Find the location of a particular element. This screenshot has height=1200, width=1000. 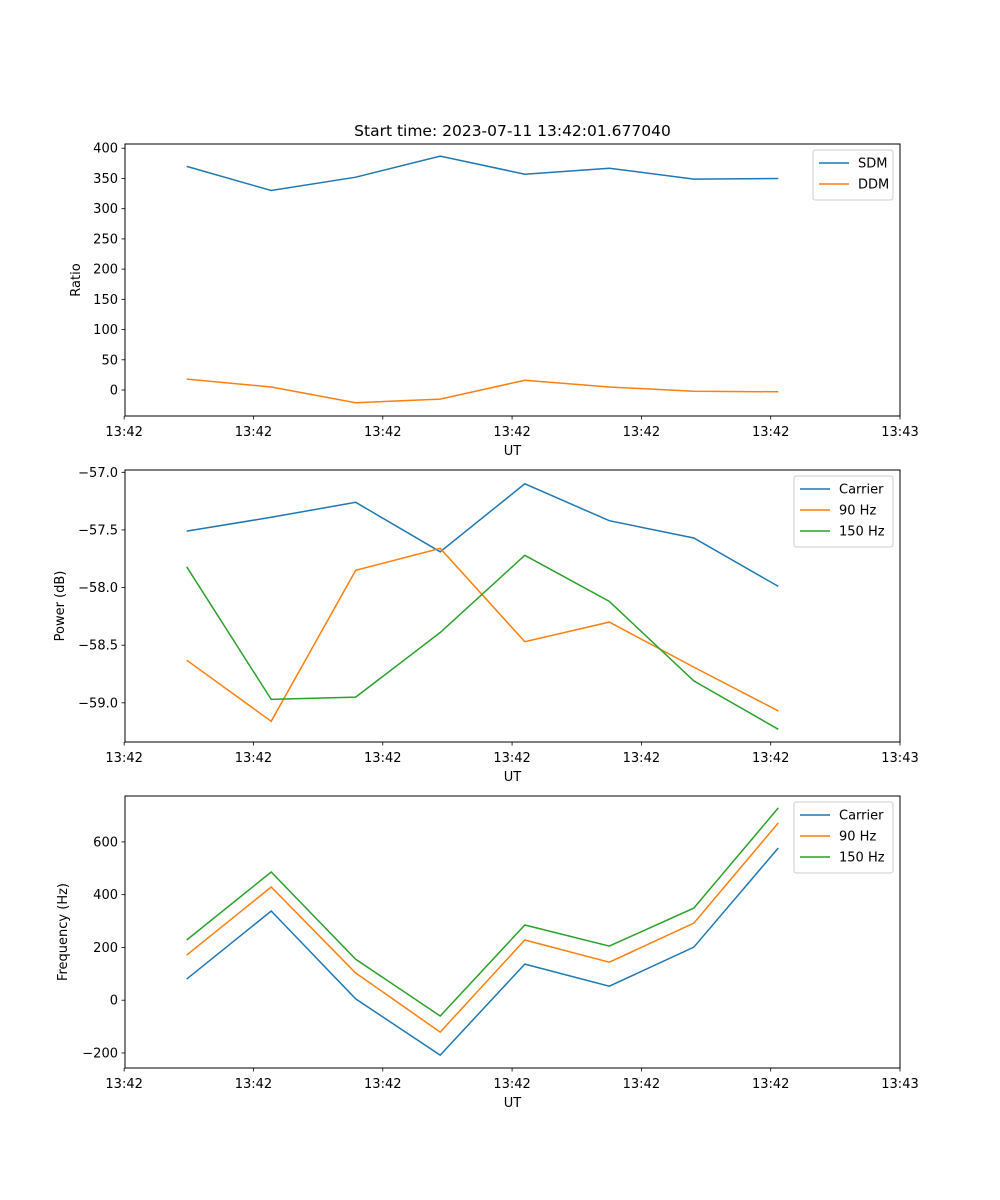

y-axis-label: Frequency (Hz) is located at coordinates (63, 932).